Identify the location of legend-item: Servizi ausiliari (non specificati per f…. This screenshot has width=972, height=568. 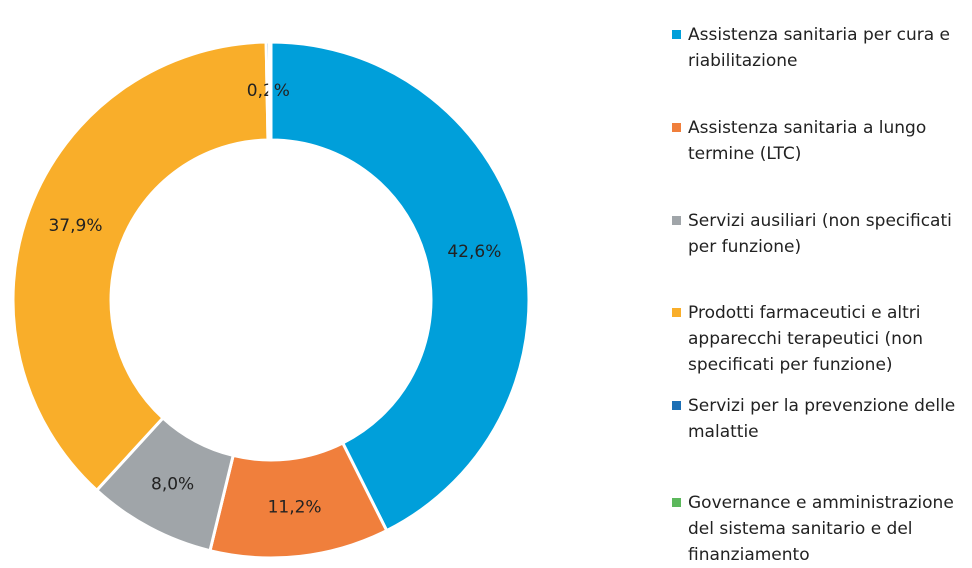
(822, 234).